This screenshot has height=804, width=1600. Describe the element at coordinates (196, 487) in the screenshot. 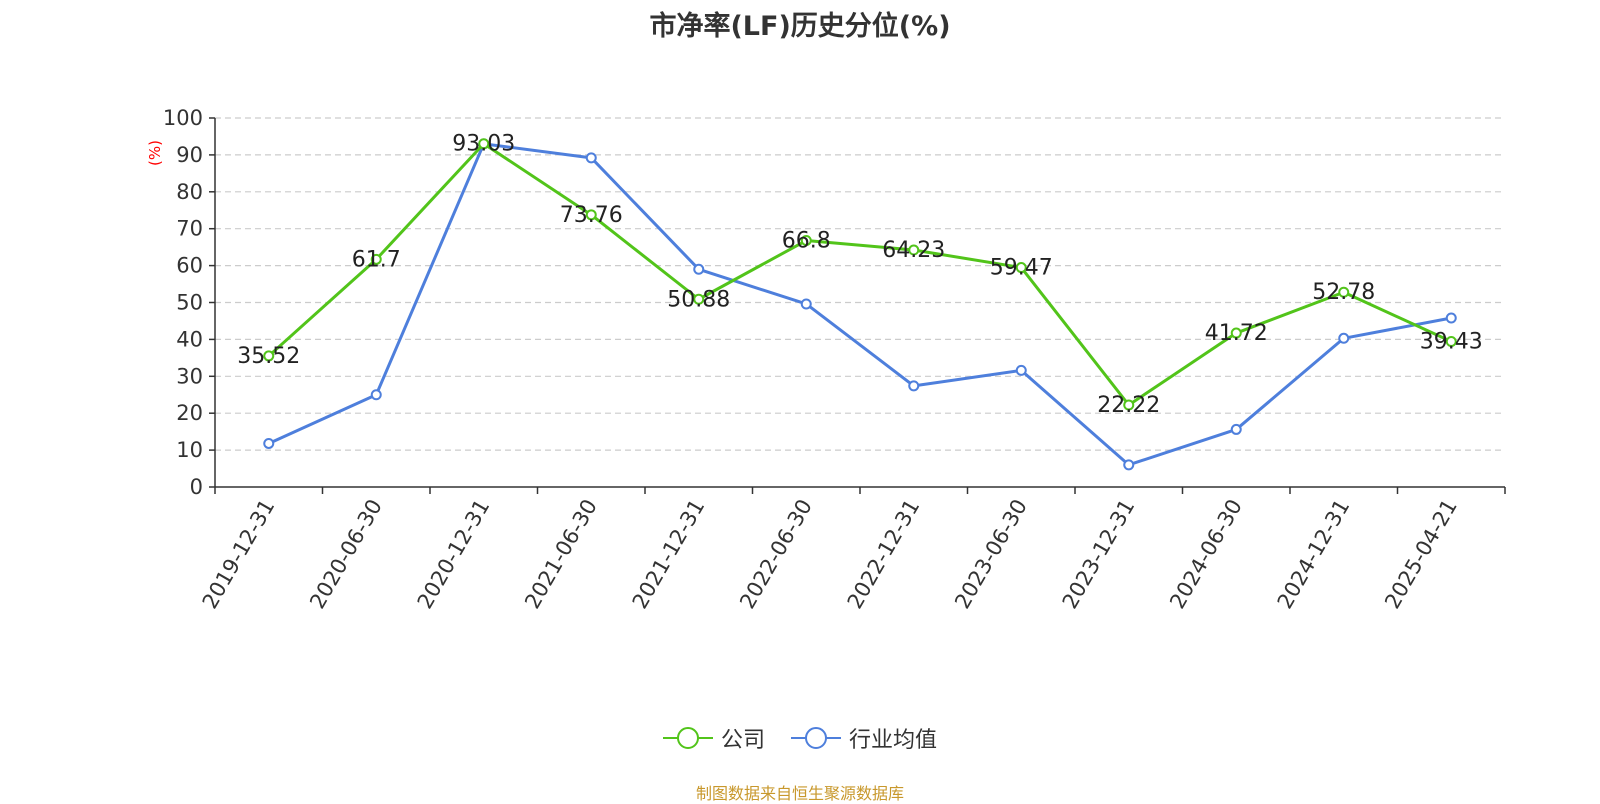

I see `y-tick-label: 0` at that location.